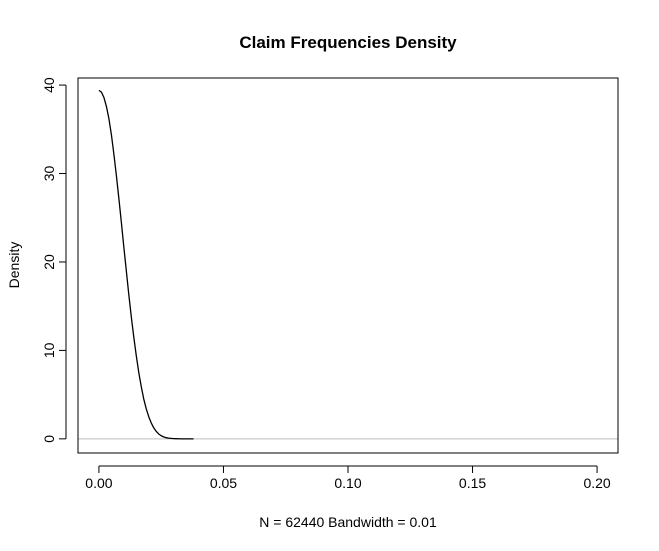  I want to click on y-tick-label: 40, so click(49, 85).